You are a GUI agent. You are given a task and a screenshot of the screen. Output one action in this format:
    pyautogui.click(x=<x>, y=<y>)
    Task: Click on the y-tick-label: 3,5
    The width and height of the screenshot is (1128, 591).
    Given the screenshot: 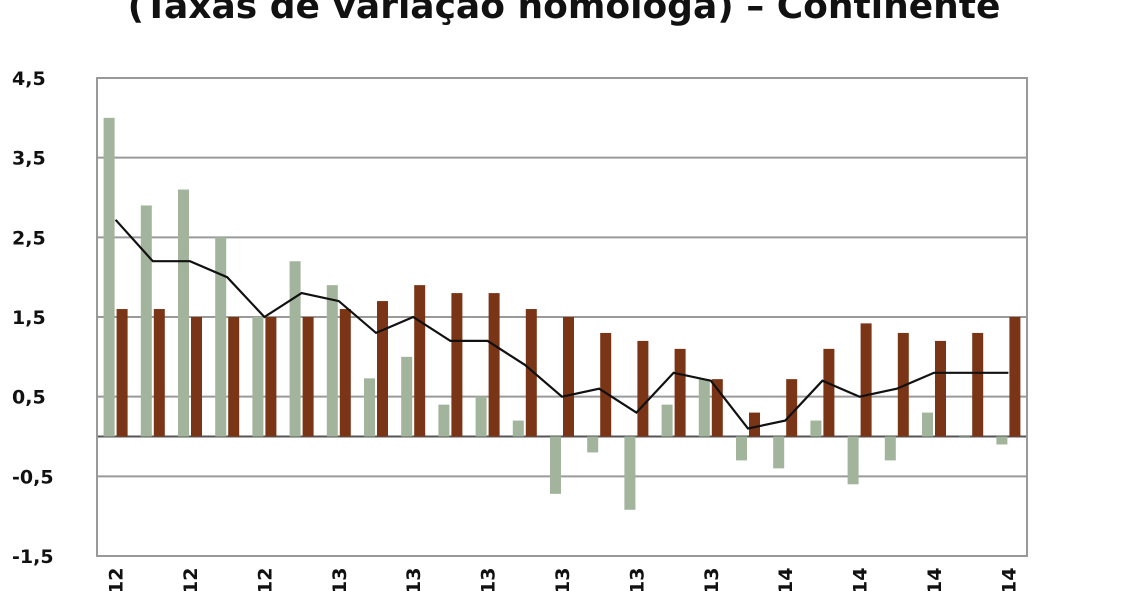 What is the action you would take?
    pyautogui.click(x=29, y=159)
    